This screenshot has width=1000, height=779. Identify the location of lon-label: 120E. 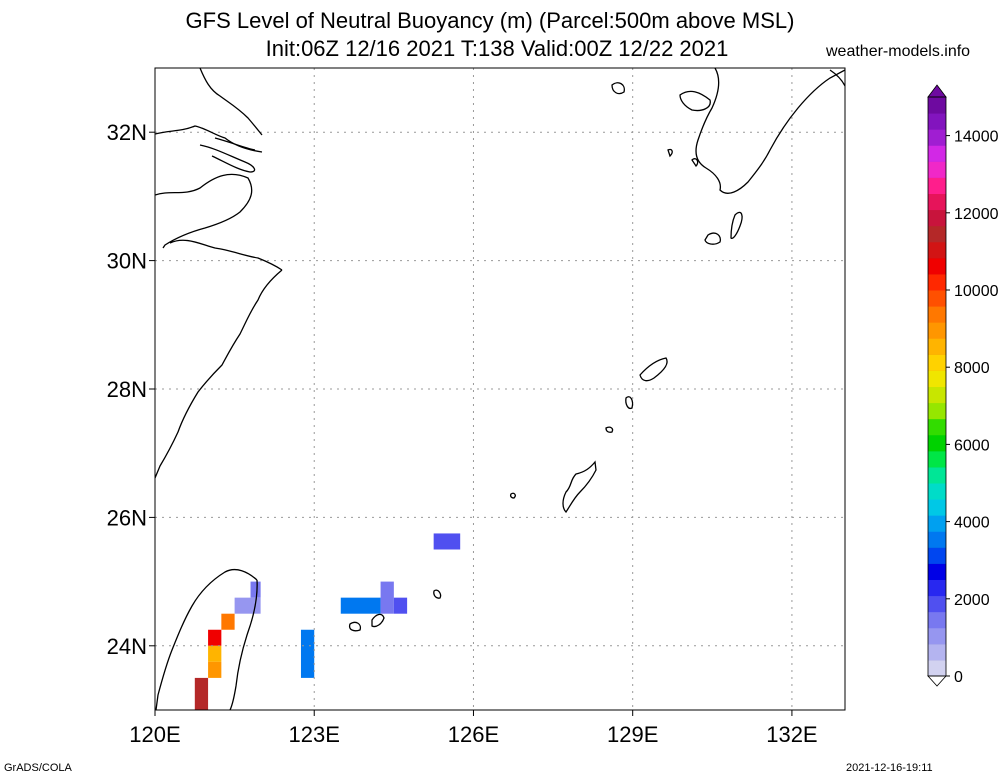
(154, 734).